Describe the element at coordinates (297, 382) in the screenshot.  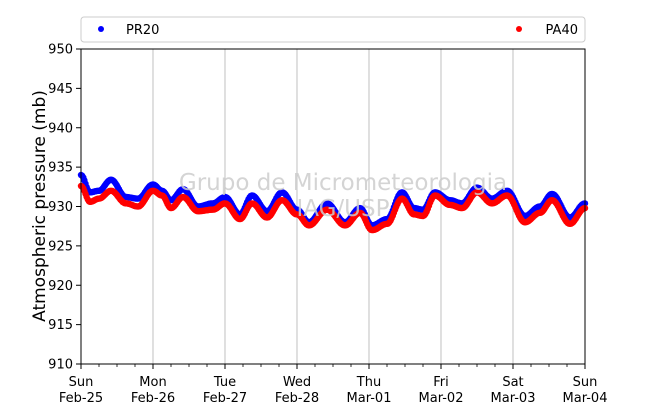
I see `x-tick-day-label: Wed` at that location.